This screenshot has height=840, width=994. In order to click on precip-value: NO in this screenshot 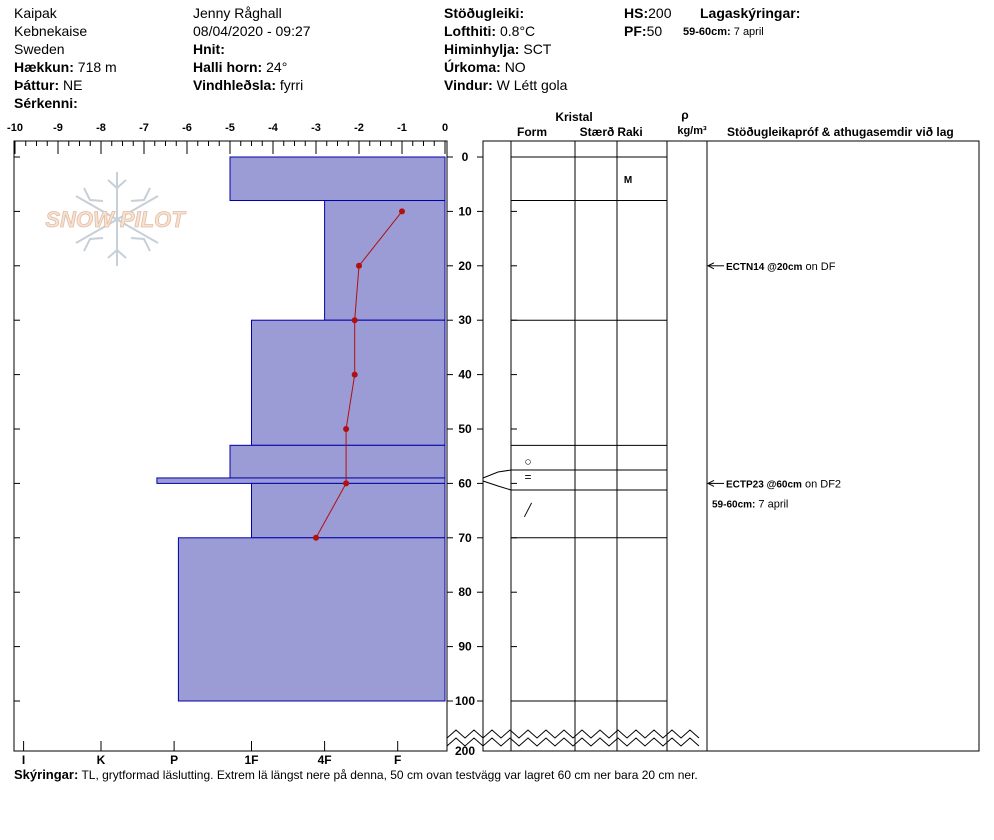, I will do `click(515, 67)`.